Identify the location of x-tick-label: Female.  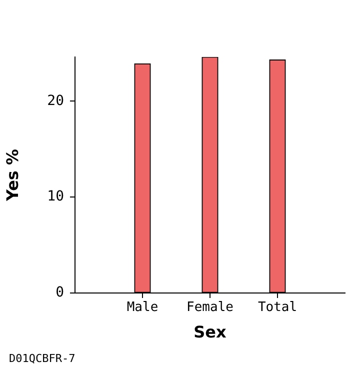
(210, 308).